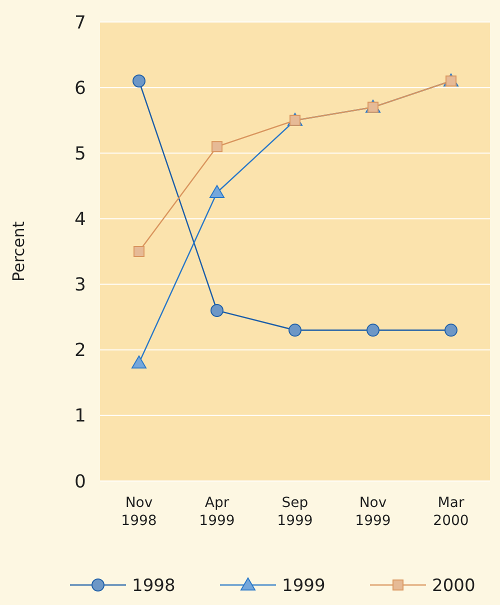  I want to click on y-tick-label: 6, so click(80, 88).